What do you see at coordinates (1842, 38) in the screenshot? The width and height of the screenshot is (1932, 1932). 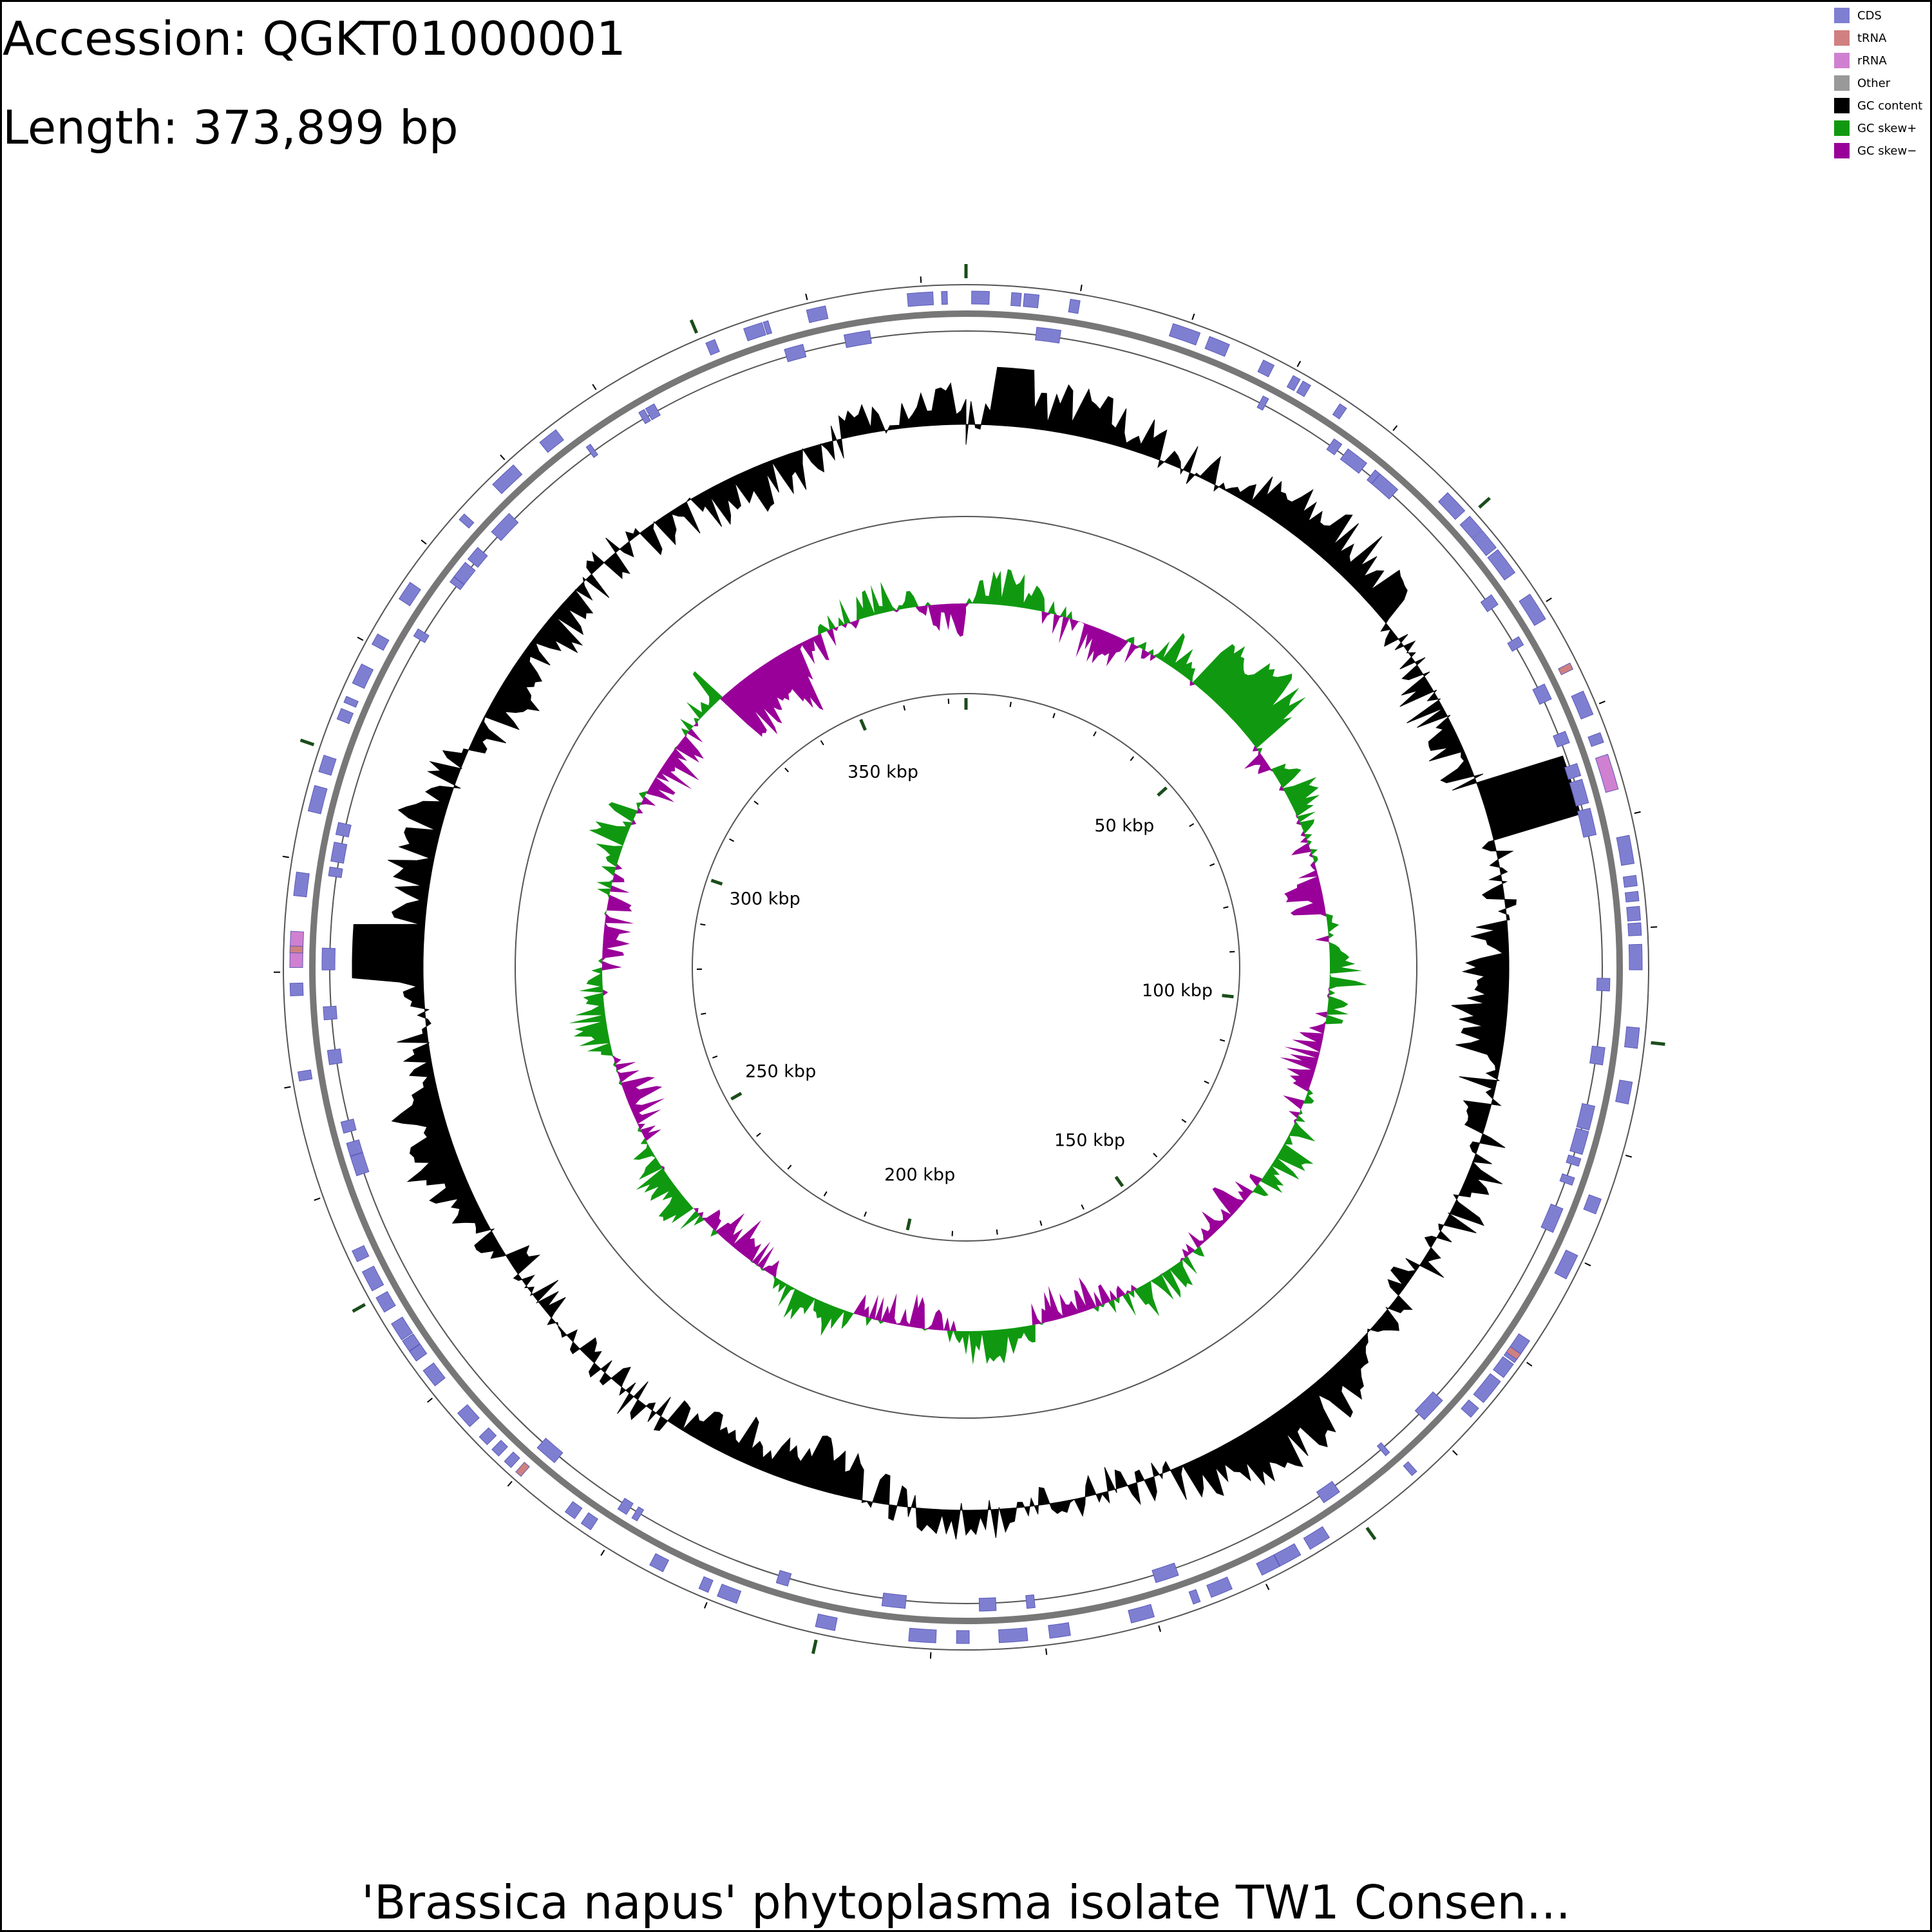 I see `legend-swatch-trna` at bounding box center [1842, 38].